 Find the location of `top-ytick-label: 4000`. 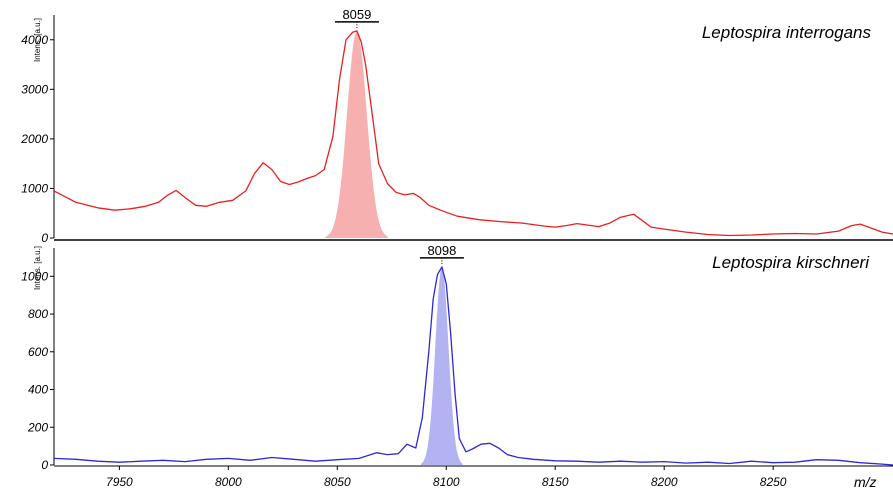

top-ytick-label: 4000 is located at coordinates (34, 40).